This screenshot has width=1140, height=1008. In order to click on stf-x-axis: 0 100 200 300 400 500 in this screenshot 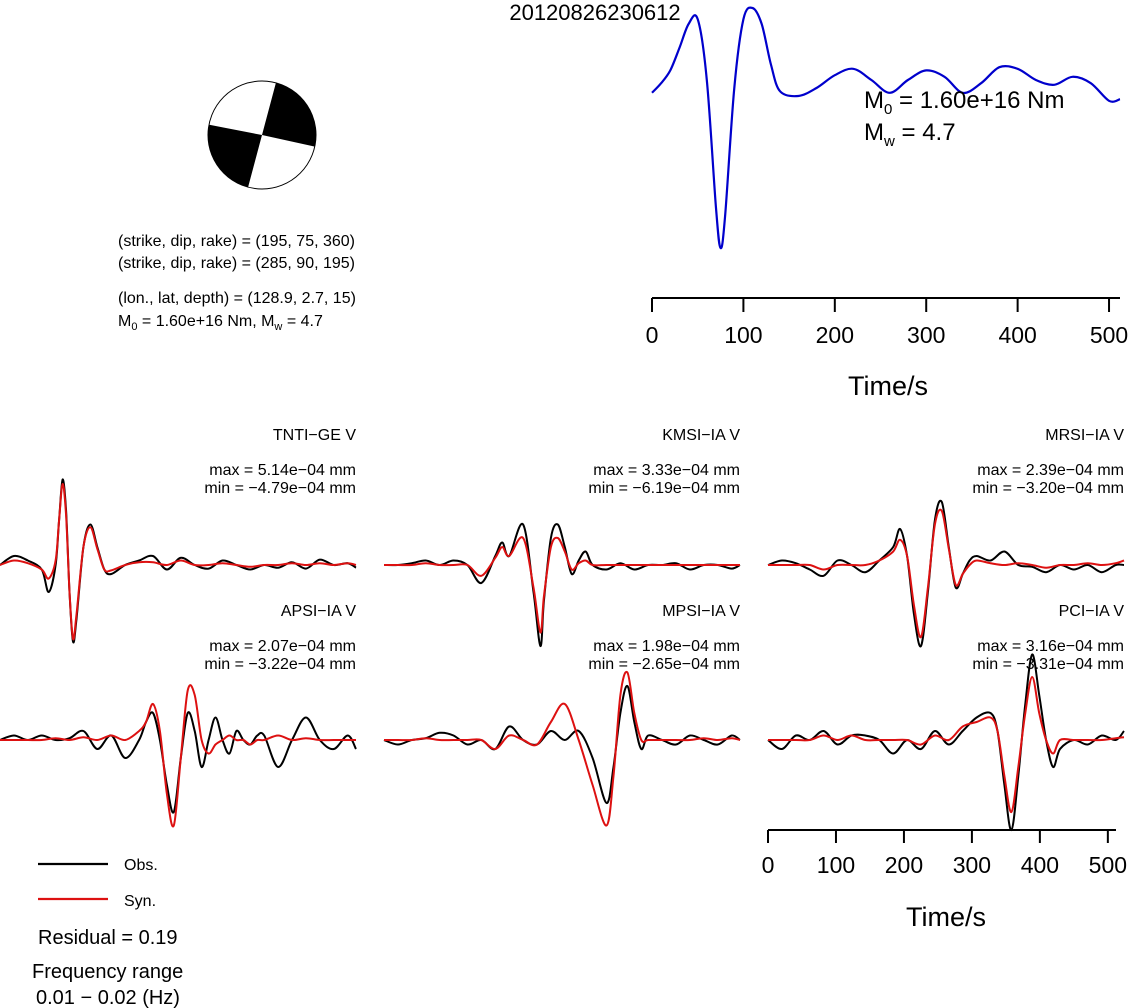, I will do `click(887, 322)`.